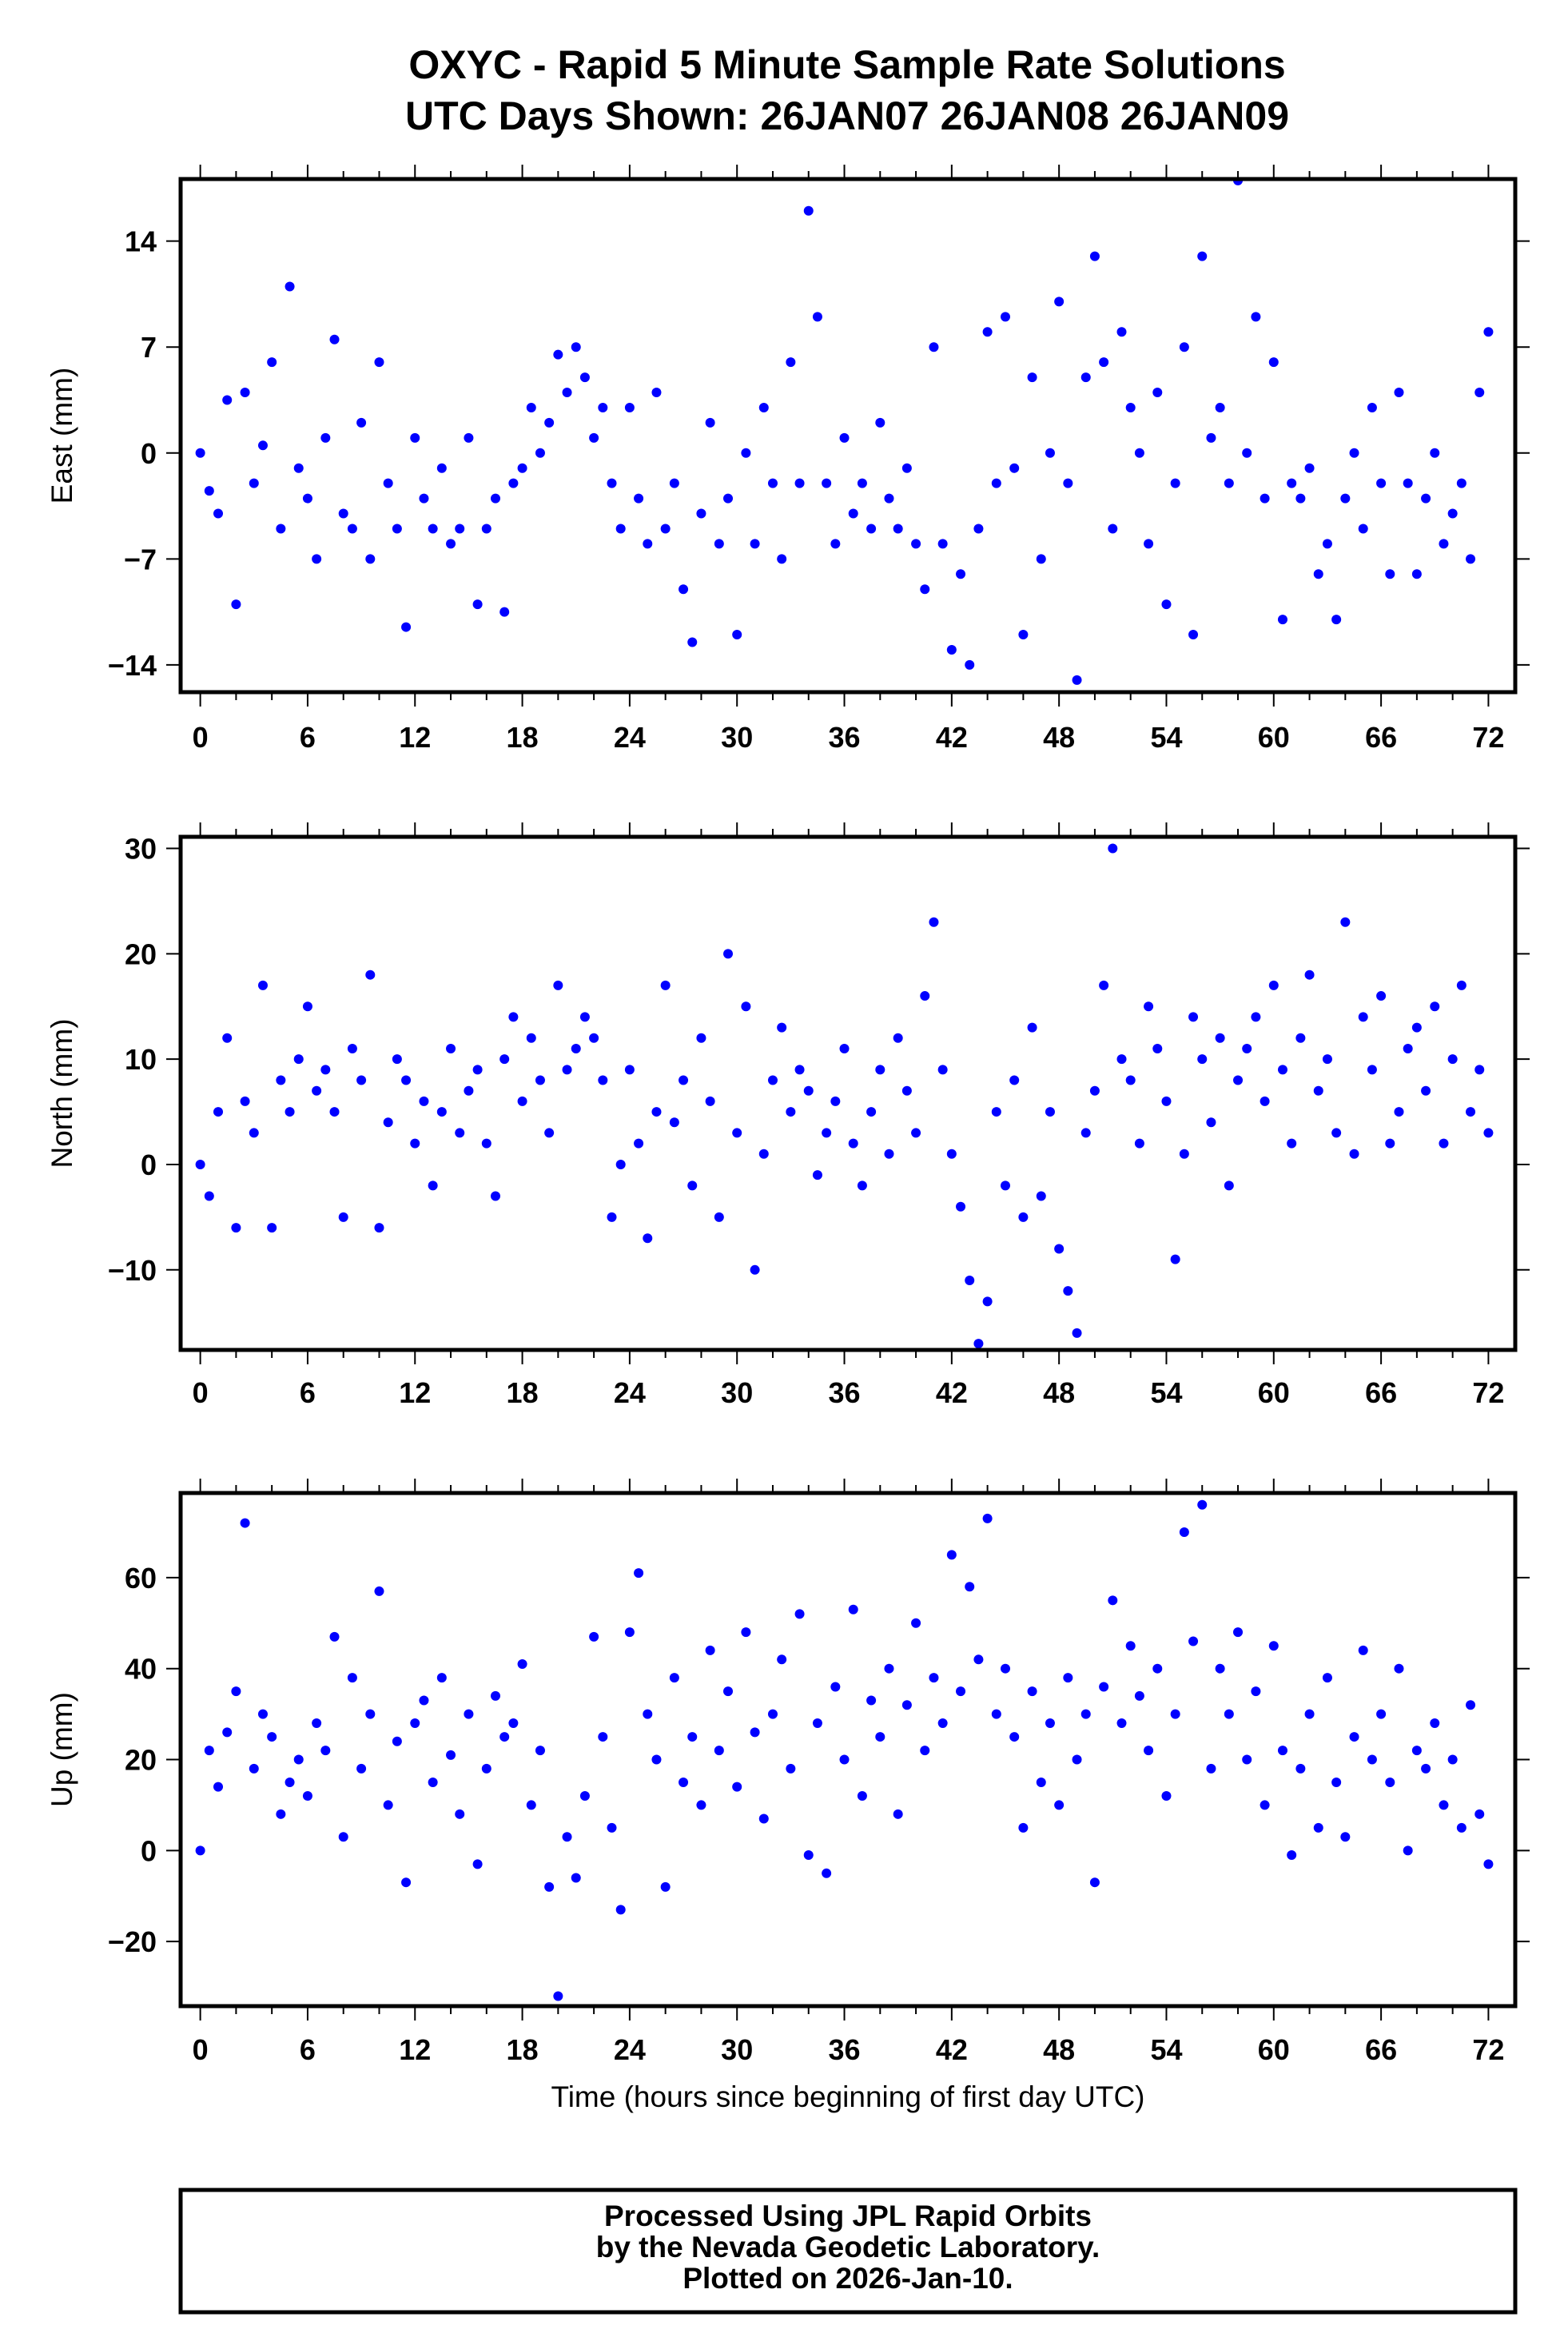  I want to click on y-tick-label: 14, so click(141, 241).